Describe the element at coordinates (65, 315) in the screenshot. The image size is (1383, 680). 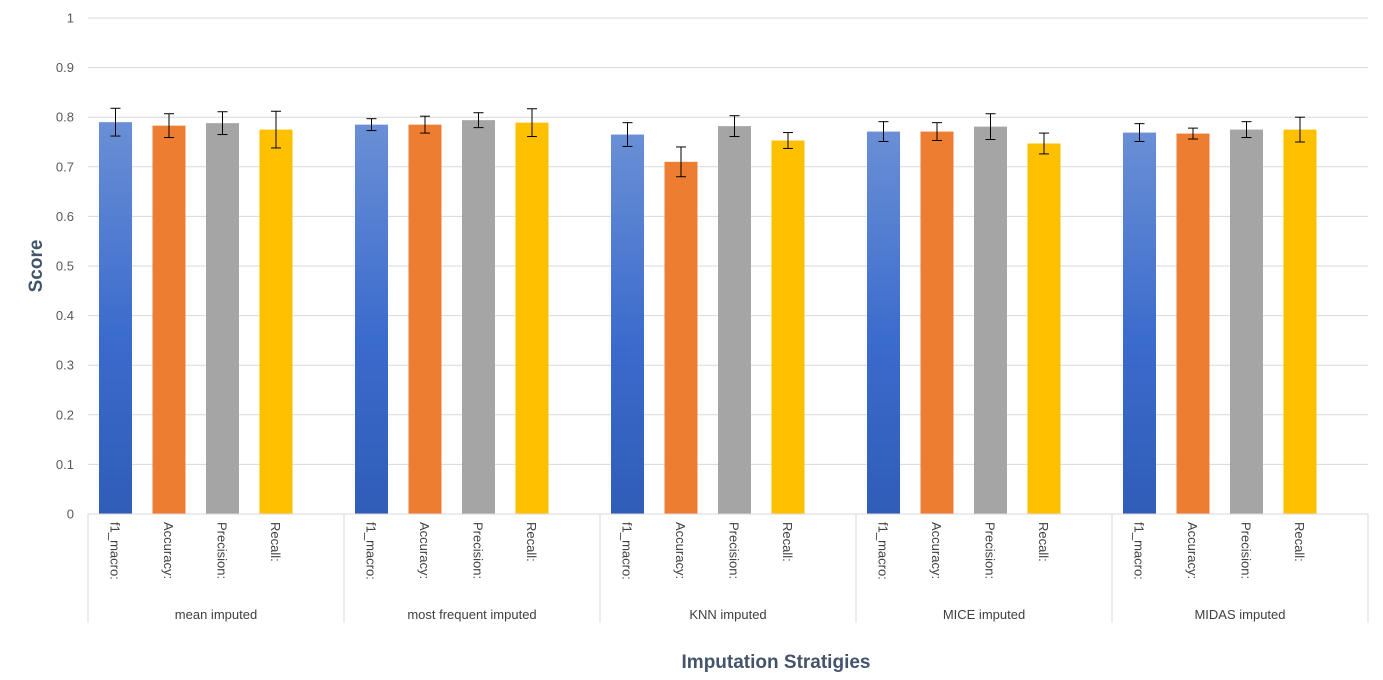
I see `y-tick-label: 0.4` at that location.